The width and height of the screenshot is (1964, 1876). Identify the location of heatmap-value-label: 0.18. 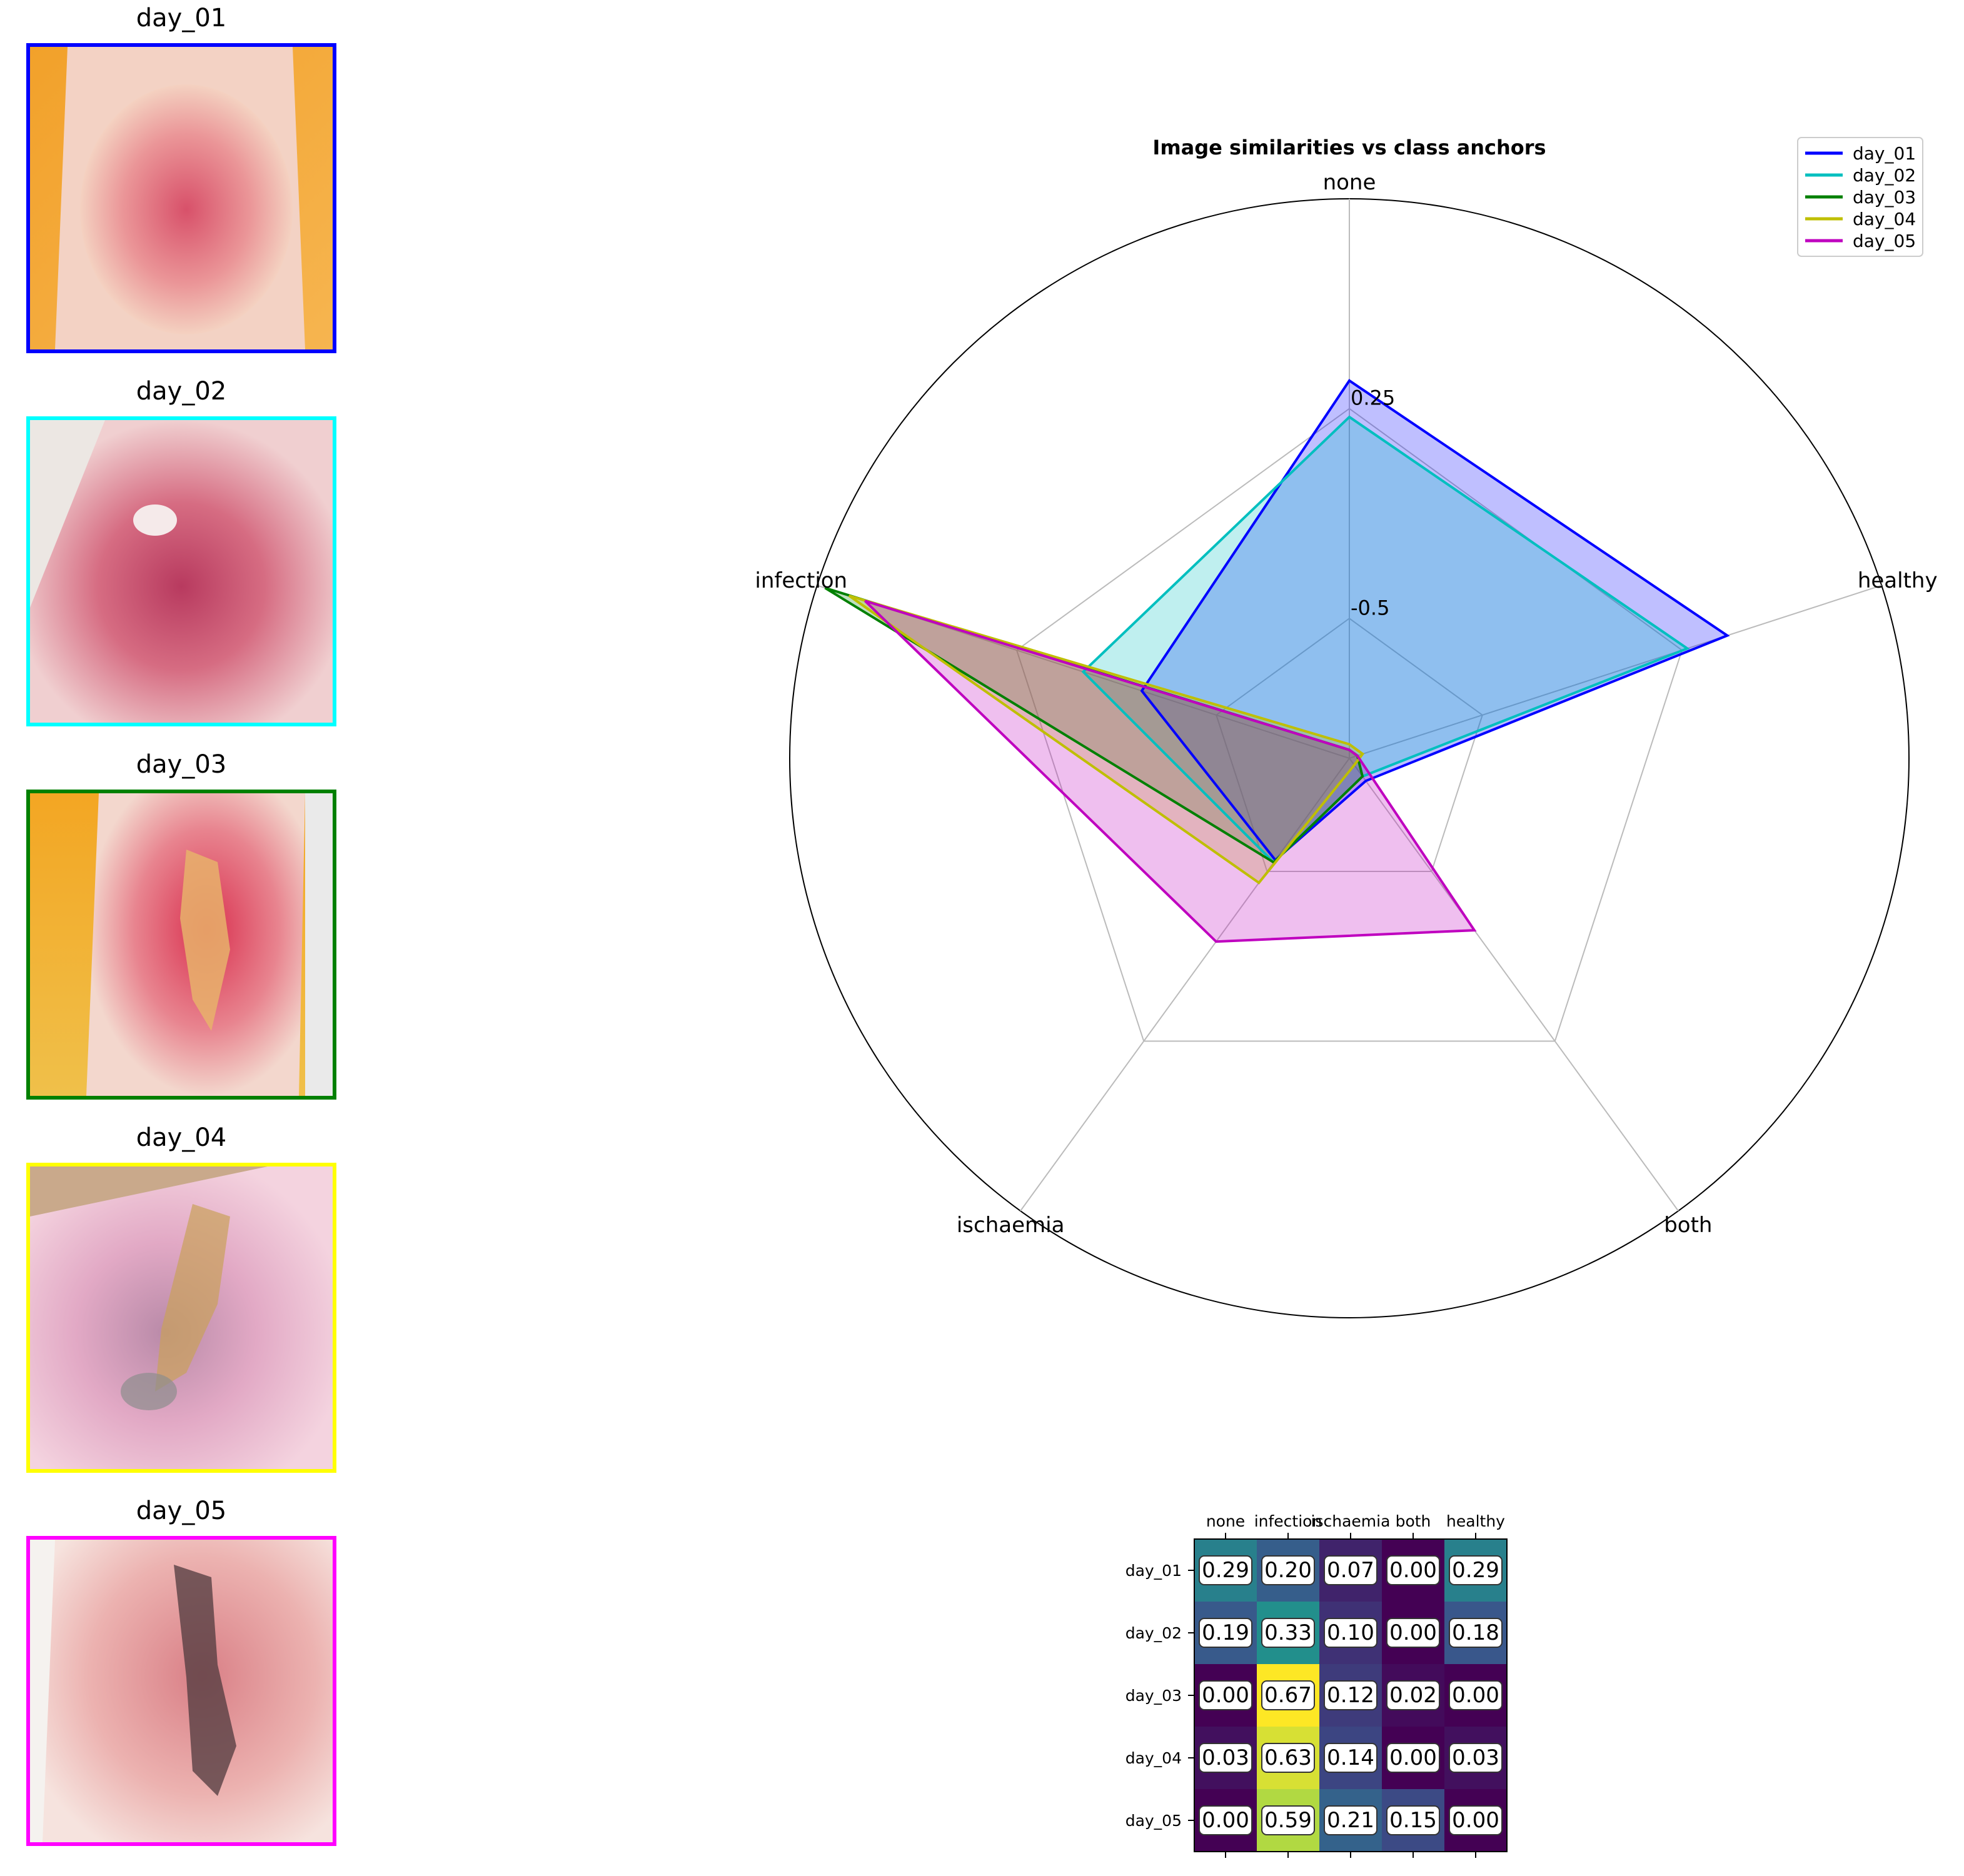
(1476, 1632).